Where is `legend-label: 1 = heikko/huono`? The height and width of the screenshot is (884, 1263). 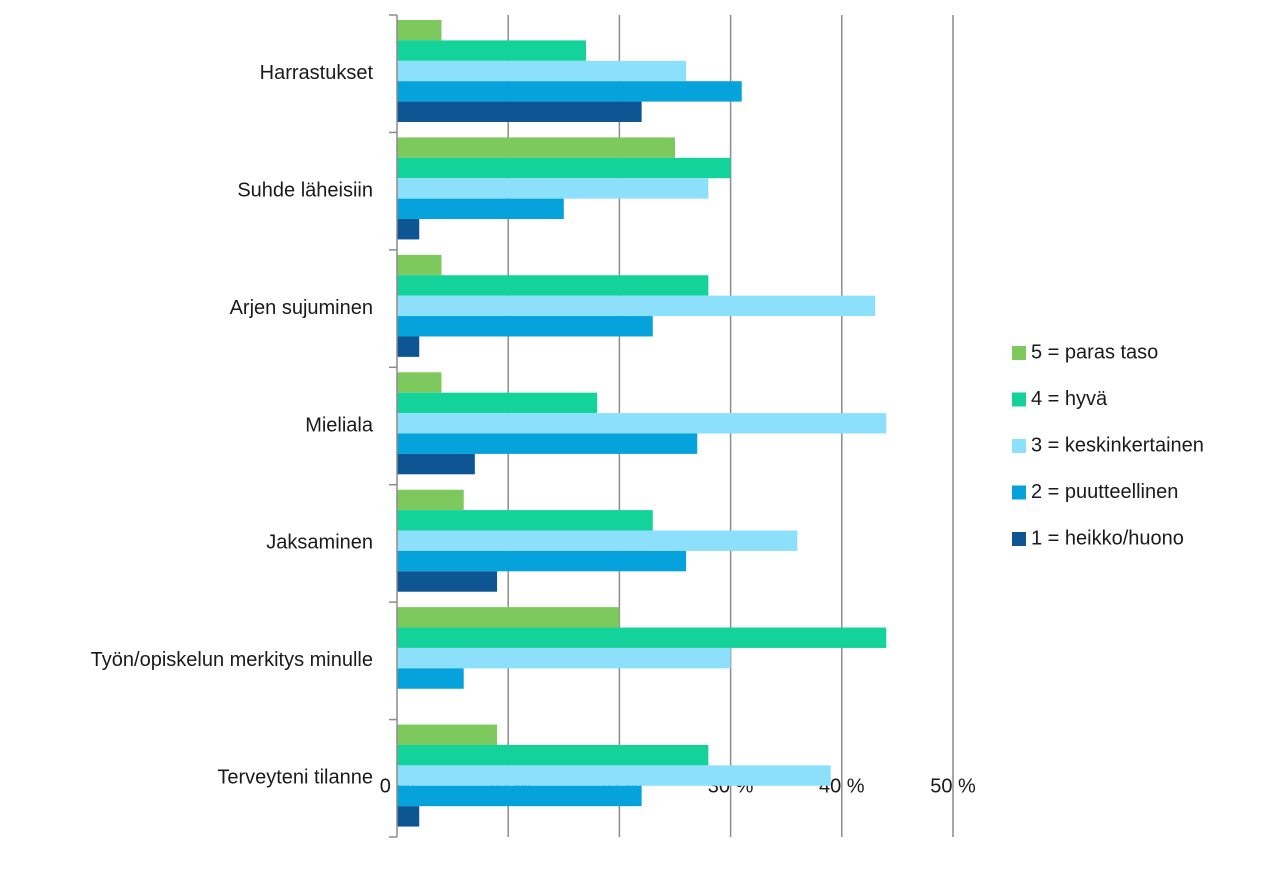
legend-label: 1 = heikko/huono is located at coordinates (1107, 538).